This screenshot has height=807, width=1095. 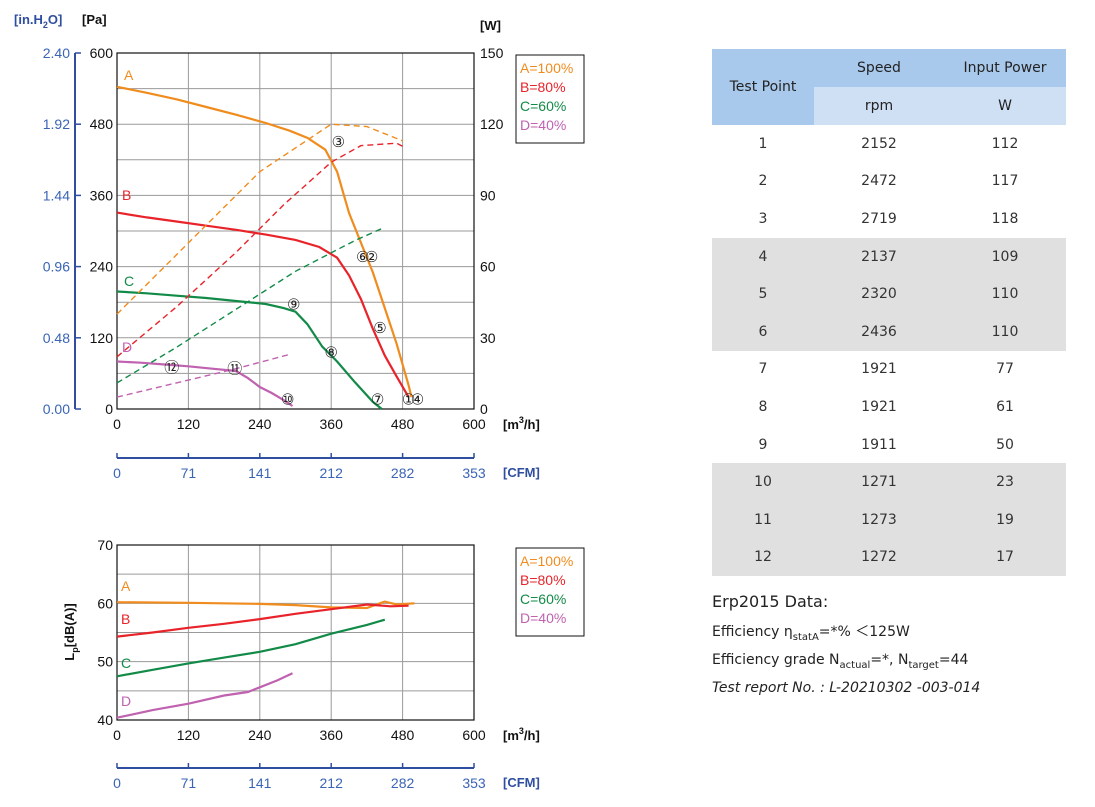 What do you see at coordinates (126, 663) in the screenshot?
I see `curve-letter-C: C` at bounding box center [126, 663].